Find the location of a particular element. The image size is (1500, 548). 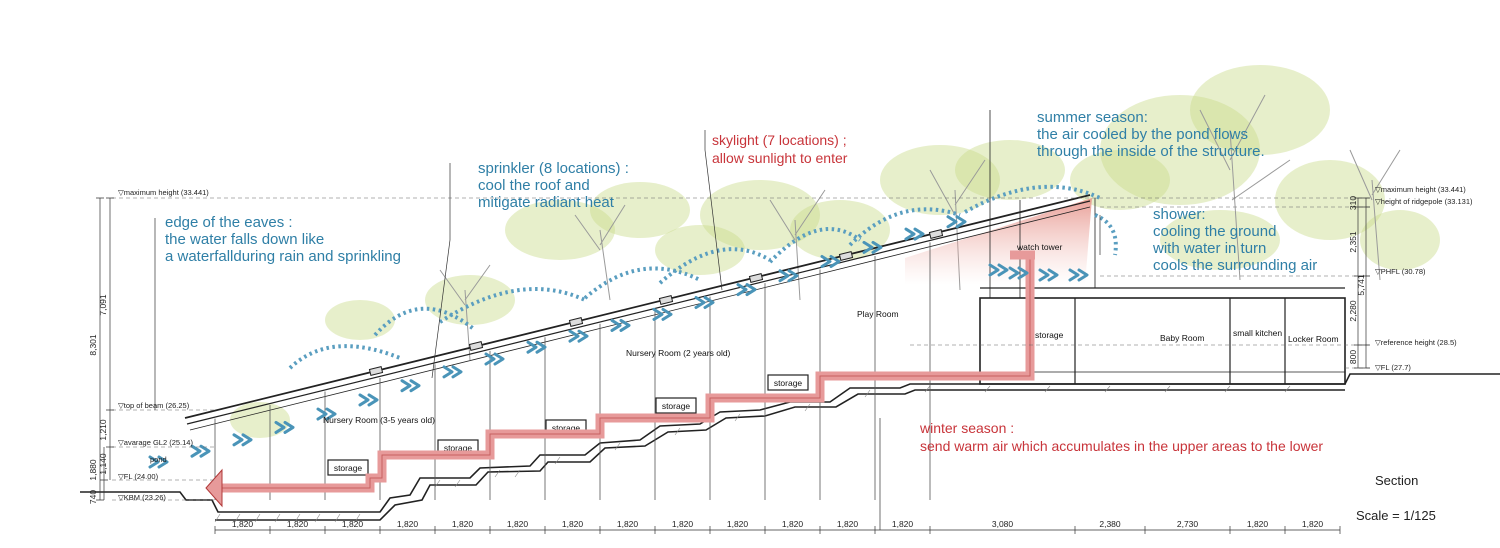

level-max-height-right: ▽maximum height (33.441) is located at coordinates (1420, 189).